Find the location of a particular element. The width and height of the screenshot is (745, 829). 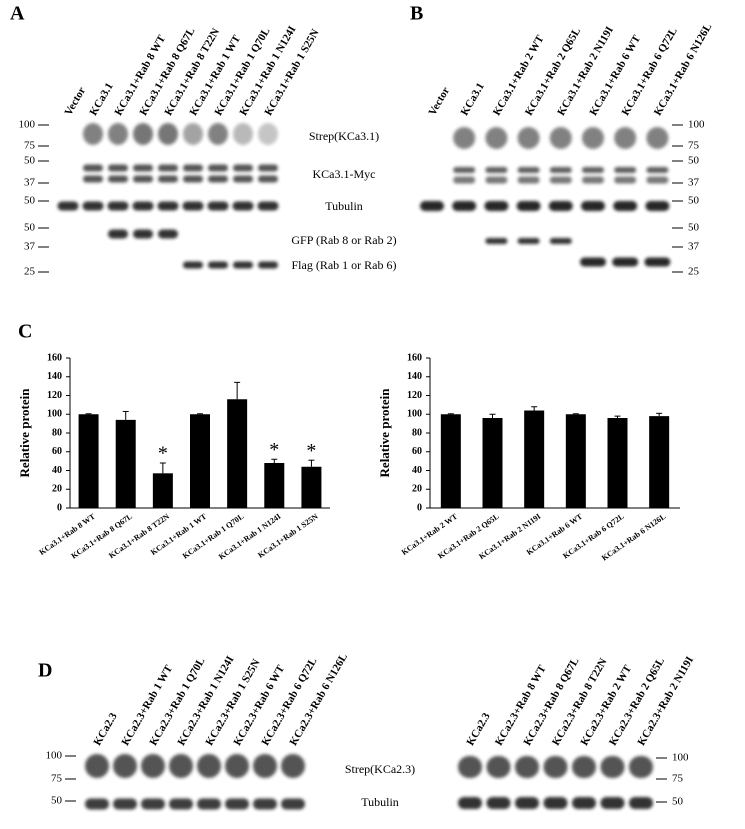

y-tick-label: 20 is located at coordinates (417, 489).